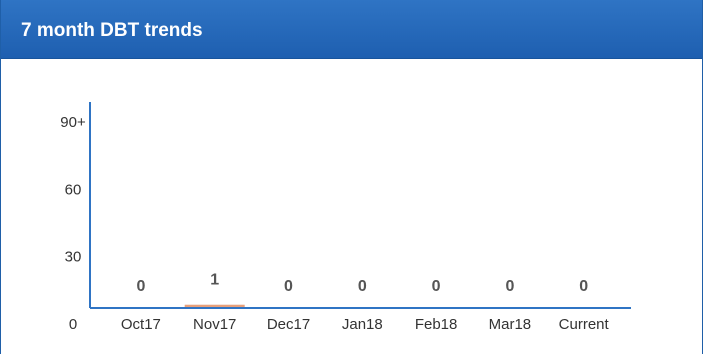  I want to click on bar, so click(214, 305).